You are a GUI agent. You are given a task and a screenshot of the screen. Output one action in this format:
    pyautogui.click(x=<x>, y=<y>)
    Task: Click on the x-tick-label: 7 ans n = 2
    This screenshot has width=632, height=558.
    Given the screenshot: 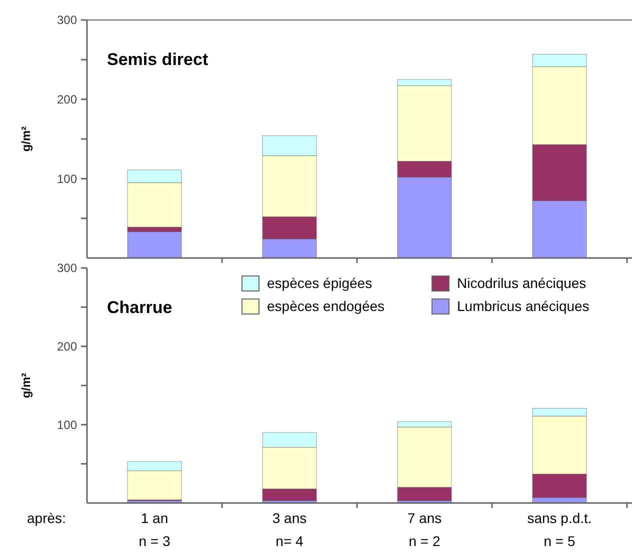 What is the action you would take?
    pyautogui.click(x=424, y=529)
    